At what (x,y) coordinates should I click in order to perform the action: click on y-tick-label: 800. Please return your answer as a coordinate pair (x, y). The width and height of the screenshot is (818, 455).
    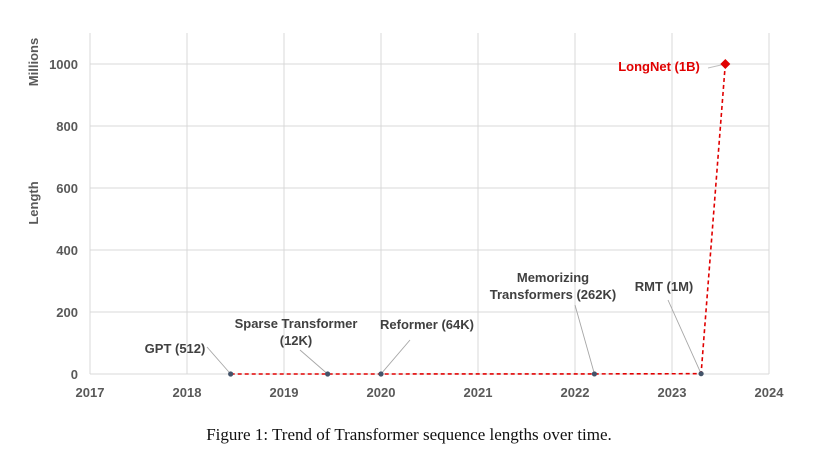
    Looking at the image, I should click on (67, 126).